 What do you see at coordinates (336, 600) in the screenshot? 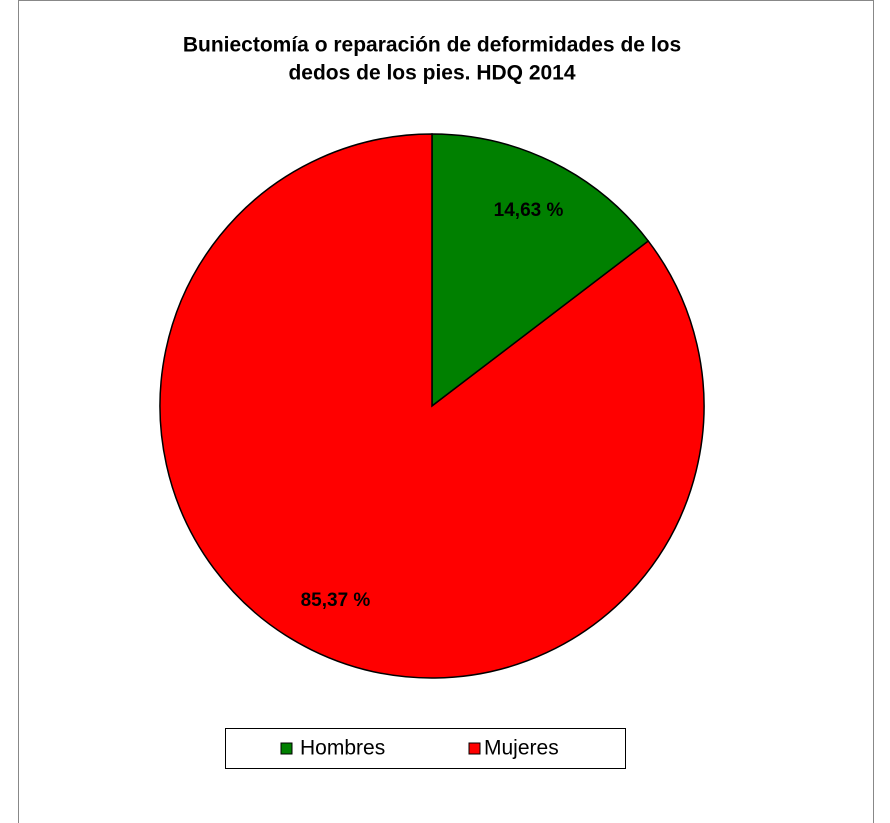
I see `data-label: 85,37 %` at bounding box center [336, 600].